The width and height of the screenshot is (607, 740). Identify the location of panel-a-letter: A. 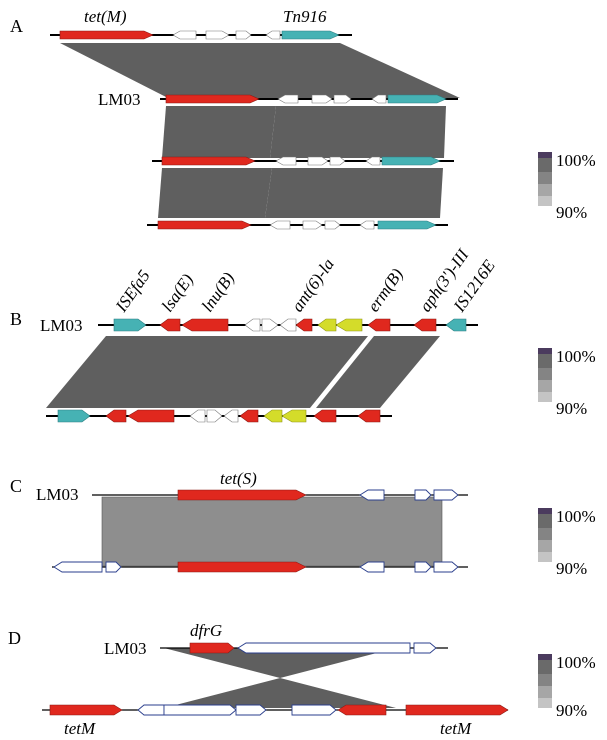
(16, 26).